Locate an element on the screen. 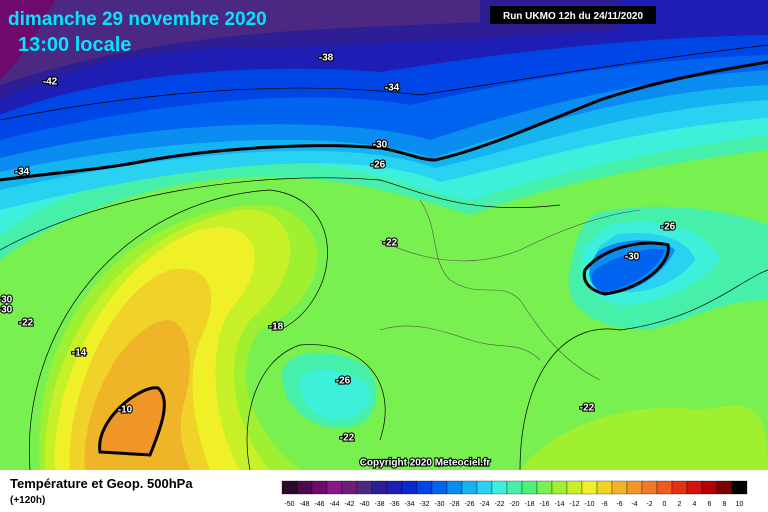 The height and width of the screenshot is (512, 768). scale-label: -12 is located at coordinates (574, 504).